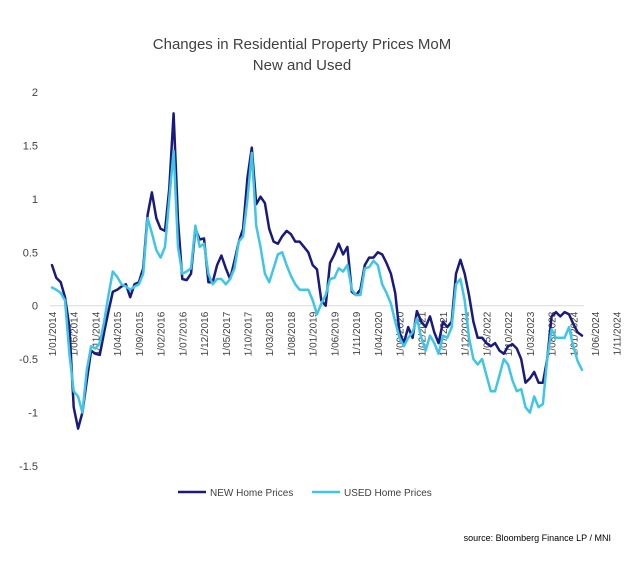 Image resolution: width=634 pixels, height=570 pixels. I want to click on x-tick-label: 1/12/2016, so click(205, 333).